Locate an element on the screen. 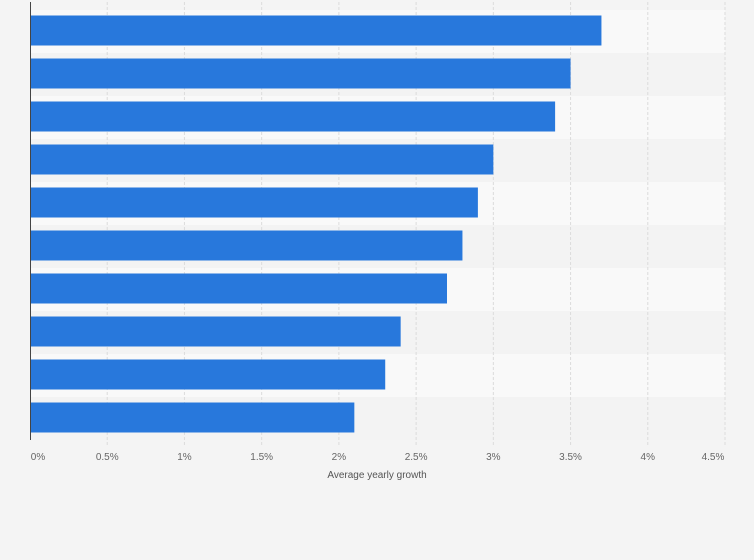 The width and height of the screenshot is (754, 560). x-tick-label: 2.5% is located at coordinates (416, 457).